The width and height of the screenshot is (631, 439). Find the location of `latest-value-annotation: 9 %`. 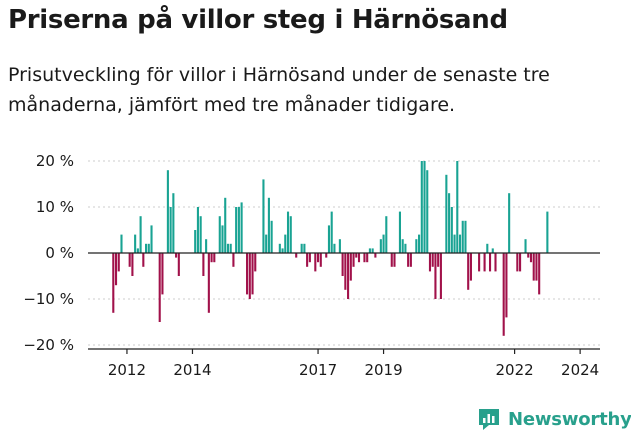

latest-value-annotation: 9 % is located at coordinates (593, 2).